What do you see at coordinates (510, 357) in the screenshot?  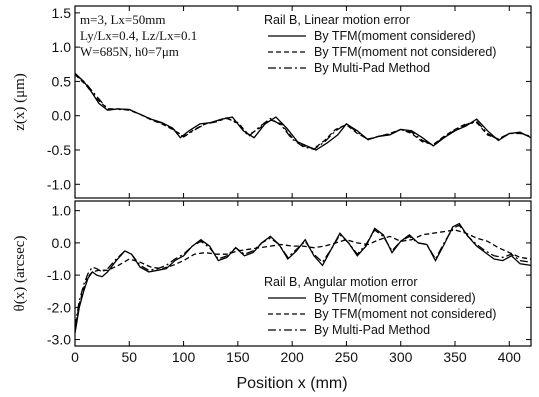 I see `x-tick-label: 400` at bounding box center [510, 357].